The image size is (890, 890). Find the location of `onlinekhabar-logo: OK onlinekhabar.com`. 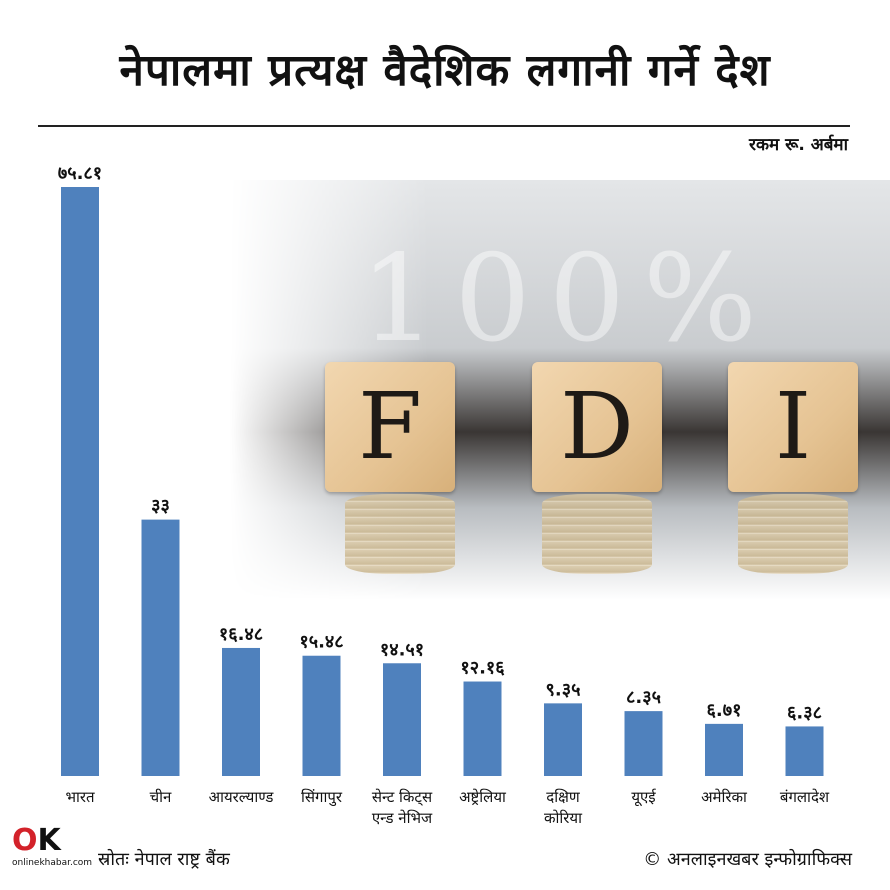

onlinekhabar-logo: OK onlinekhabar.com is located at coordinates (52, 854).